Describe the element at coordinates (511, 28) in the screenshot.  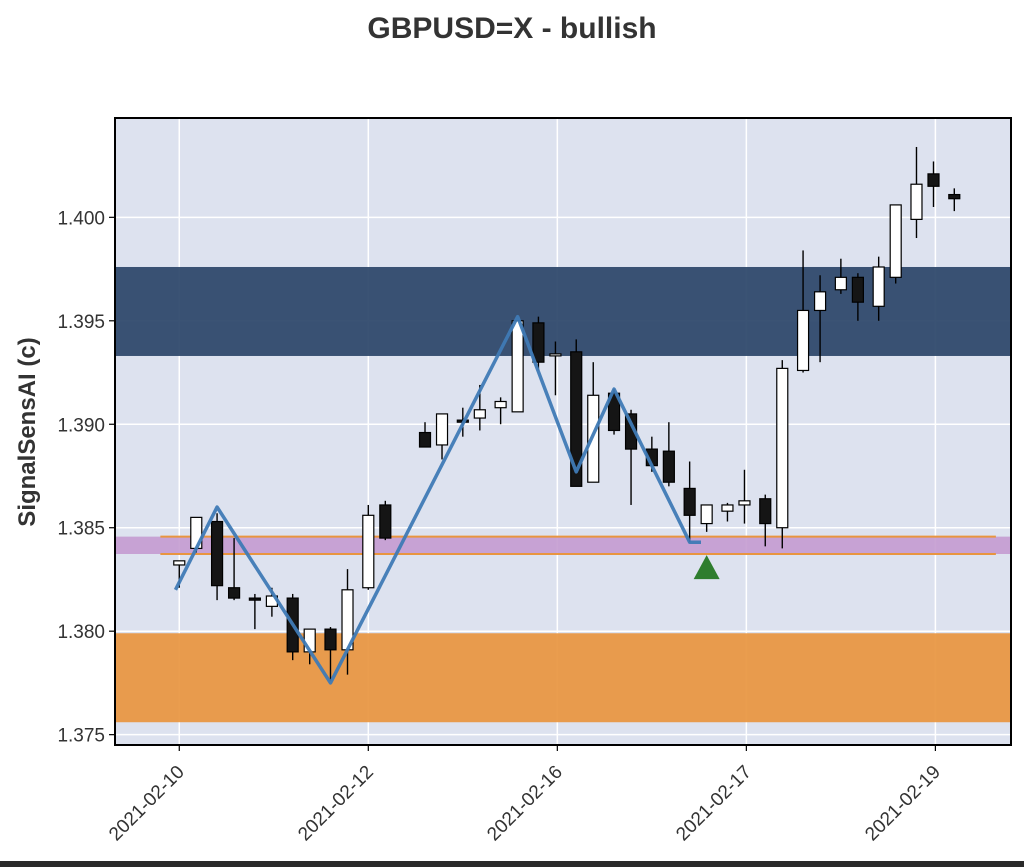
I see `chart-title: GBPUSD=X - bullish` at that location.